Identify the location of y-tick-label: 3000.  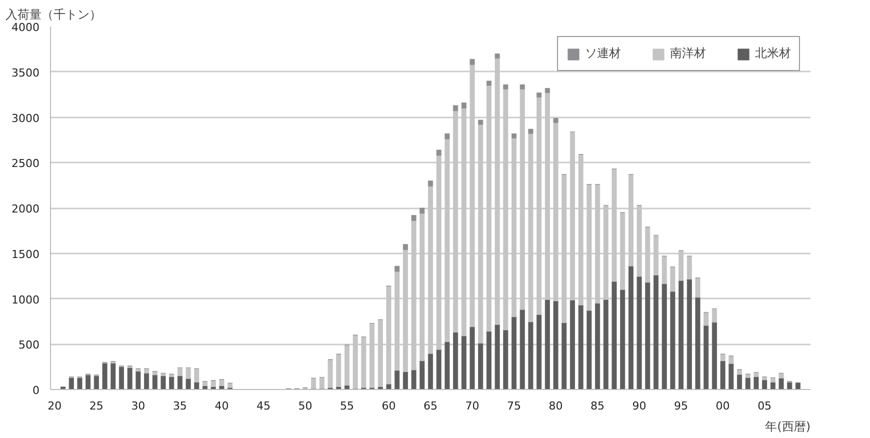
(26, 118).